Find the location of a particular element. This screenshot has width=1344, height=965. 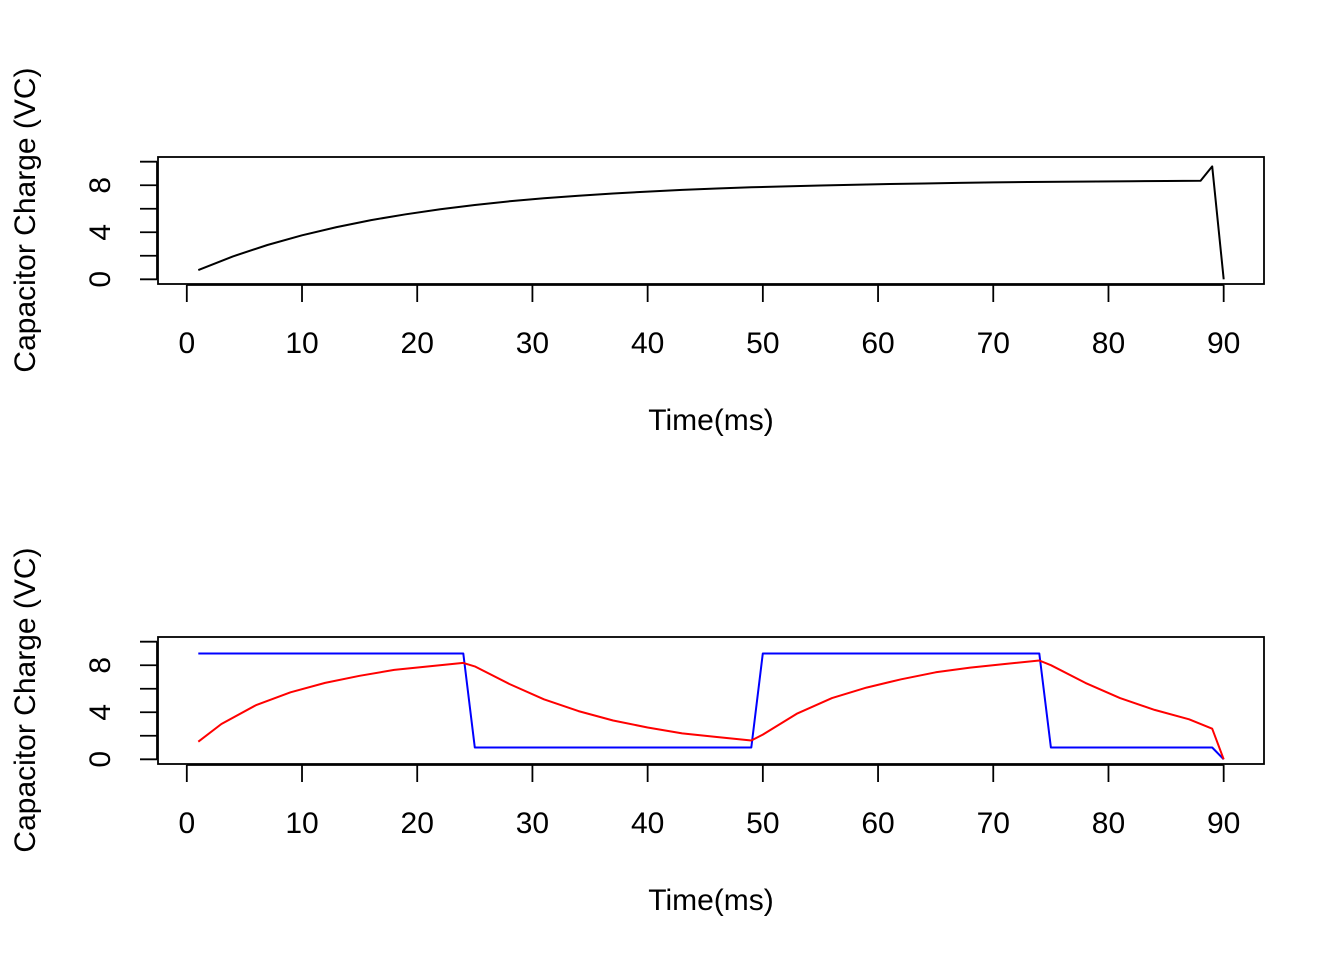

x-tick-label-top-50: 50 is located at coordinates (762, 343).